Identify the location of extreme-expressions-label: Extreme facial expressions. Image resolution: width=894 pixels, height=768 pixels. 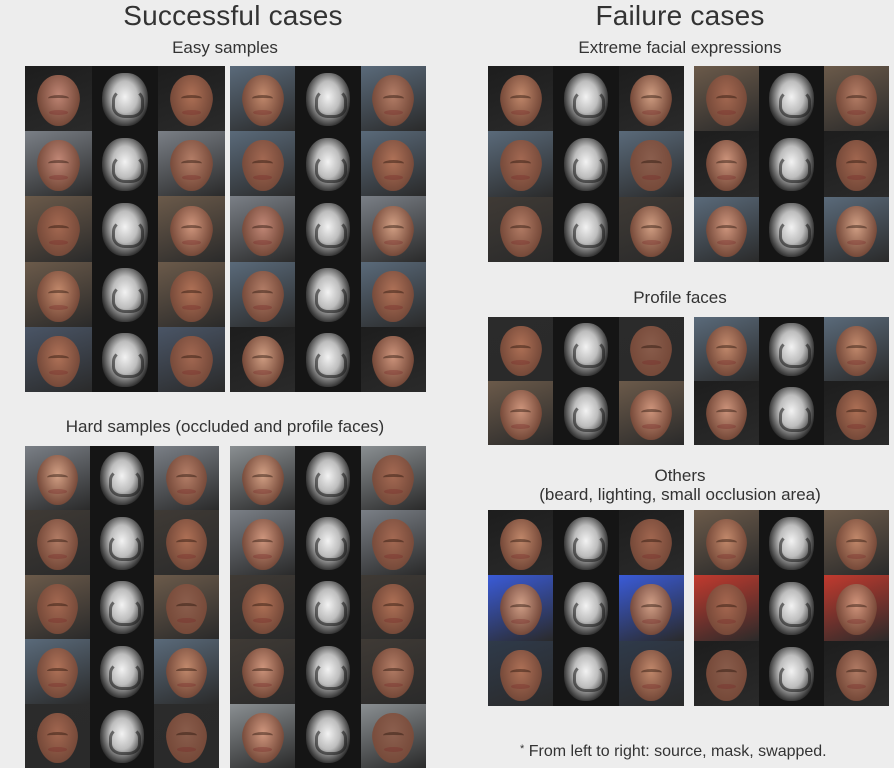
(680, 47).